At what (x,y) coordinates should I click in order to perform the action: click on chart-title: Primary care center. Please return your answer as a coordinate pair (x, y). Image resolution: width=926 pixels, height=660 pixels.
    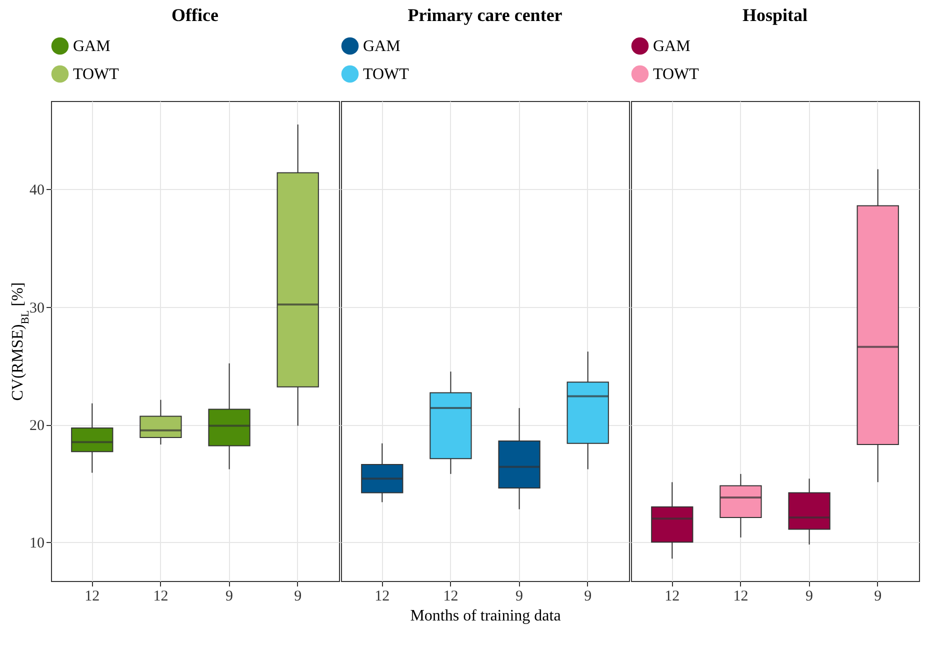
    Looking at the image, I should click on (485, 15).